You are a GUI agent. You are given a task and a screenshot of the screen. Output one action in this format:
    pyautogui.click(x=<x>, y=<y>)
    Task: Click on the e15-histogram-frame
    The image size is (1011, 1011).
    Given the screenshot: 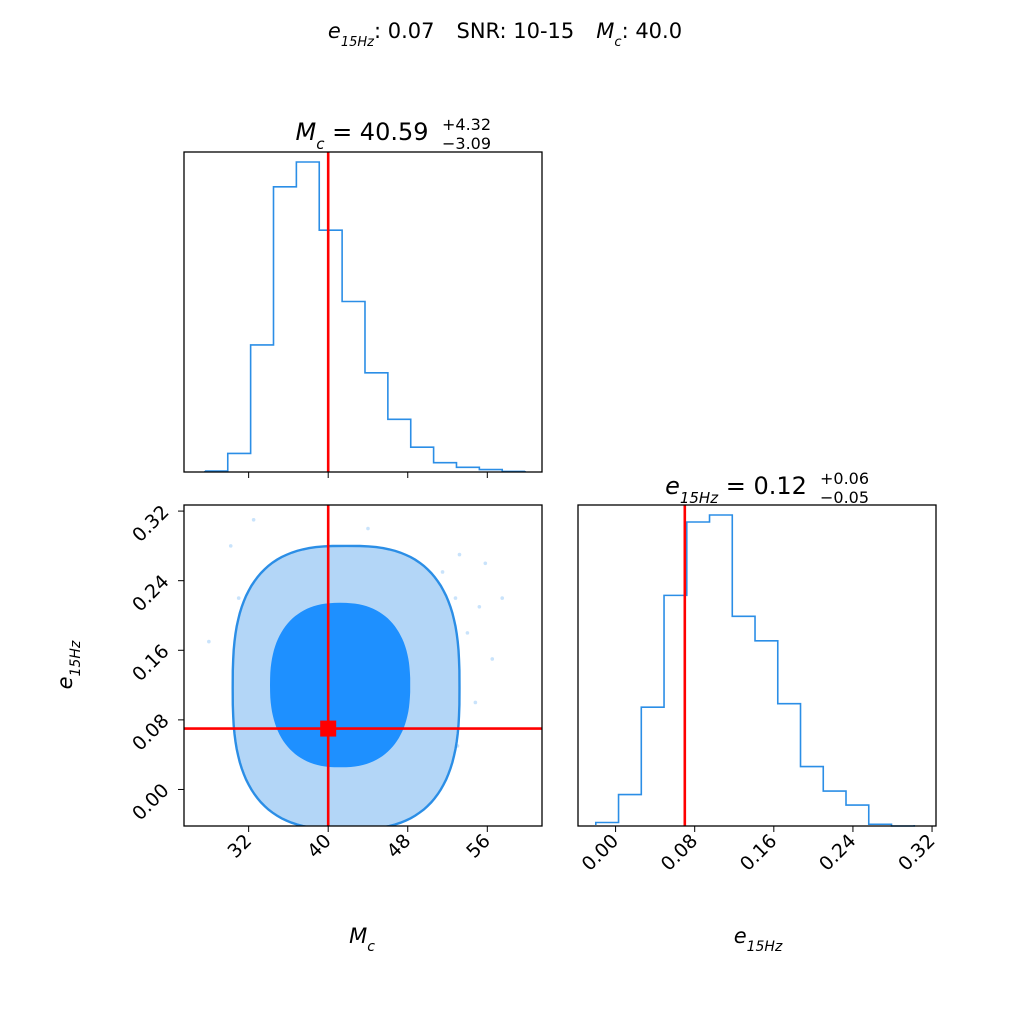 What is the action you would take?
    pyautogui.click(x=757, y=665)
    